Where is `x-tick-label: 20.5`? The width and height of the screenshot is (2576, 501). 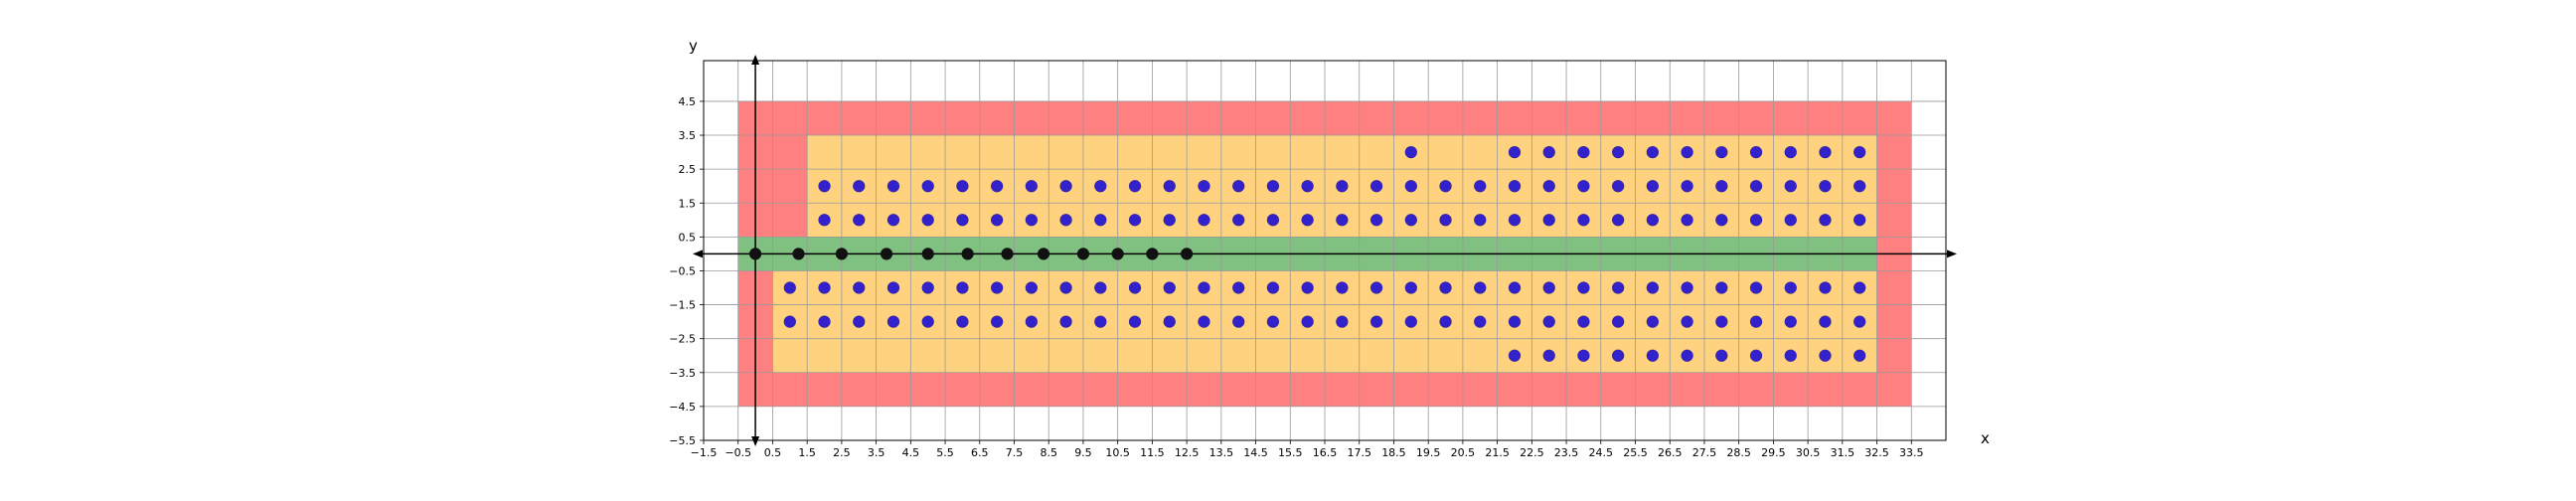
x-tick-label: 20.5 is located at coordinates (1463, 452).